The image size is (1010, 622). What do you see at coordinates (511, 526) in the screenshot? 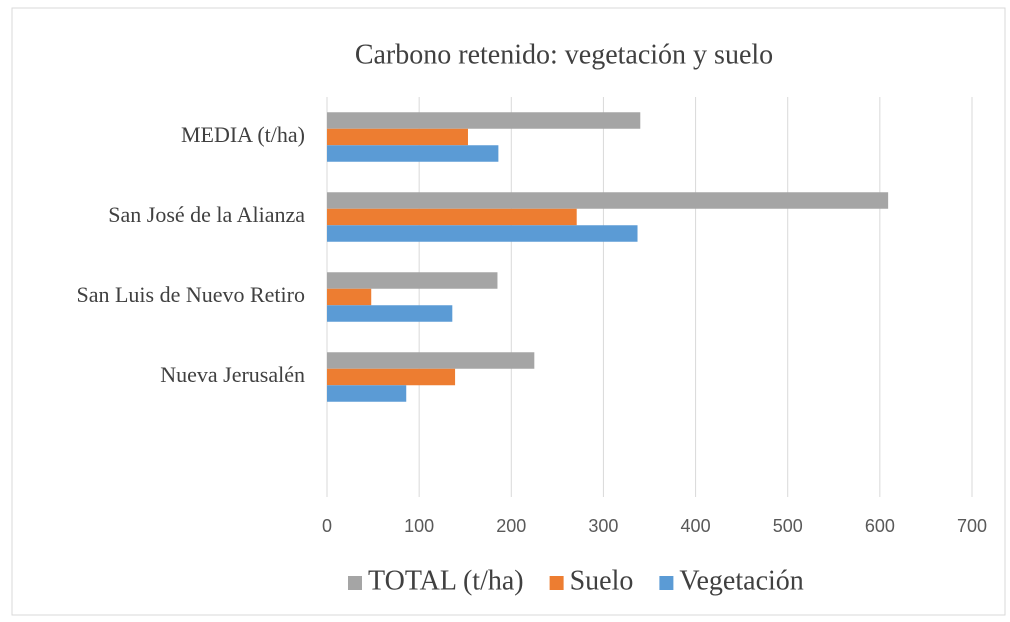
I see `x-tick-label: 200` at bounding box center [511, 526].